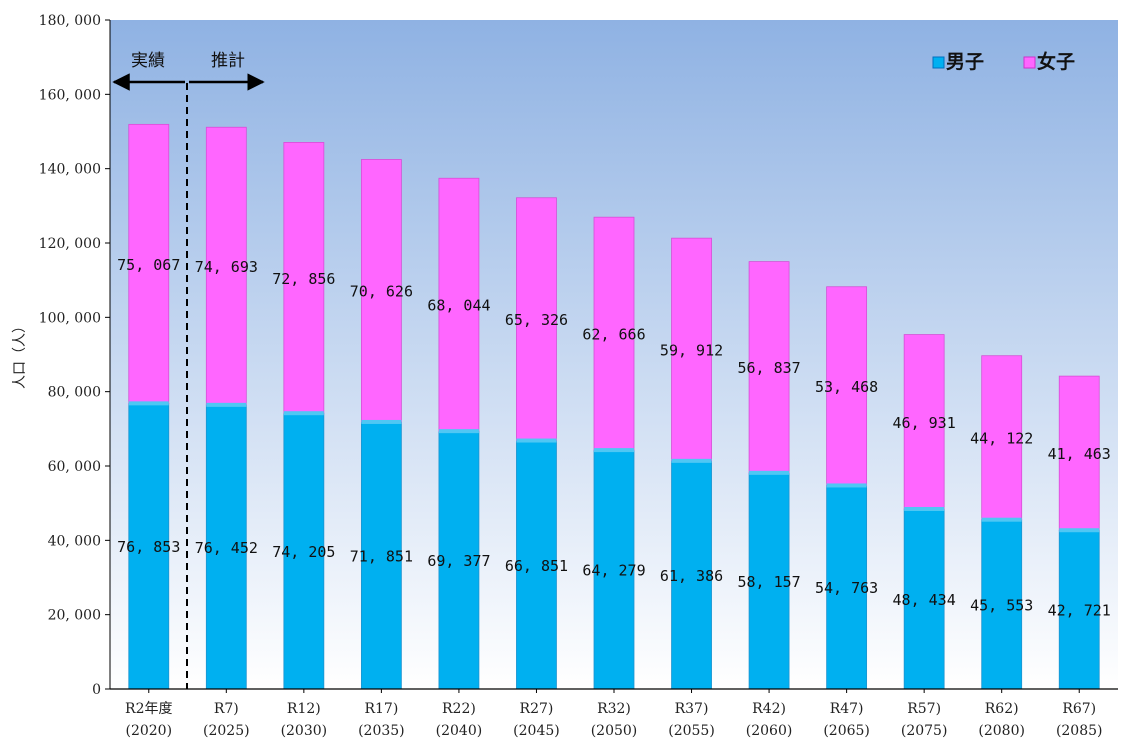 This screenshot has height=742, width=1123. I want to click on x-tick-year-label: (2075), so click(924, 731).